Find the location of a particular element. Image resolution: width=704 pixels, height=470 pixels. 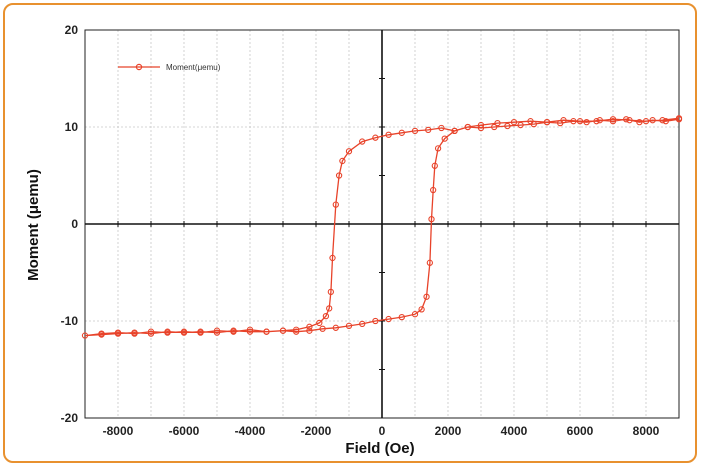

y-axis-title: Moment (μemu) is located at coordinates (33, 225).